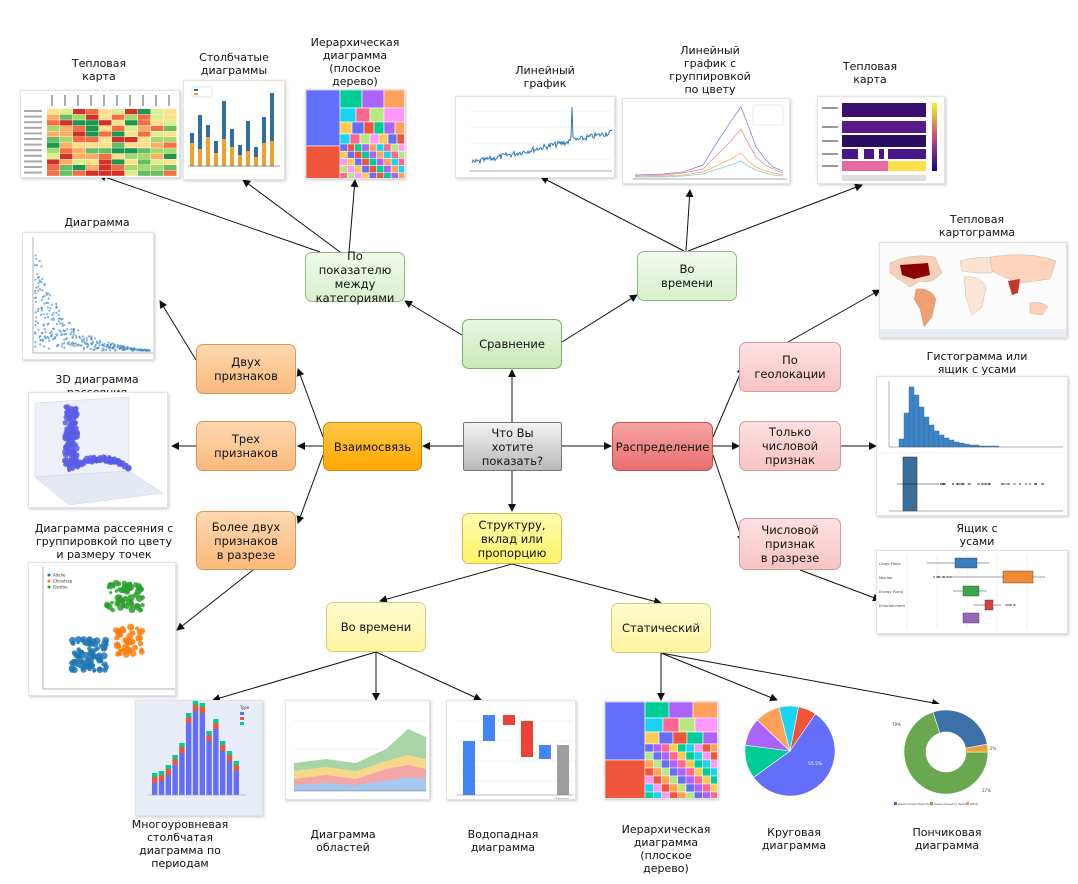 The height and width of the screenshot is (884, 1078). I want to click on two-features-node: Двух признаков, so click(246, 369).